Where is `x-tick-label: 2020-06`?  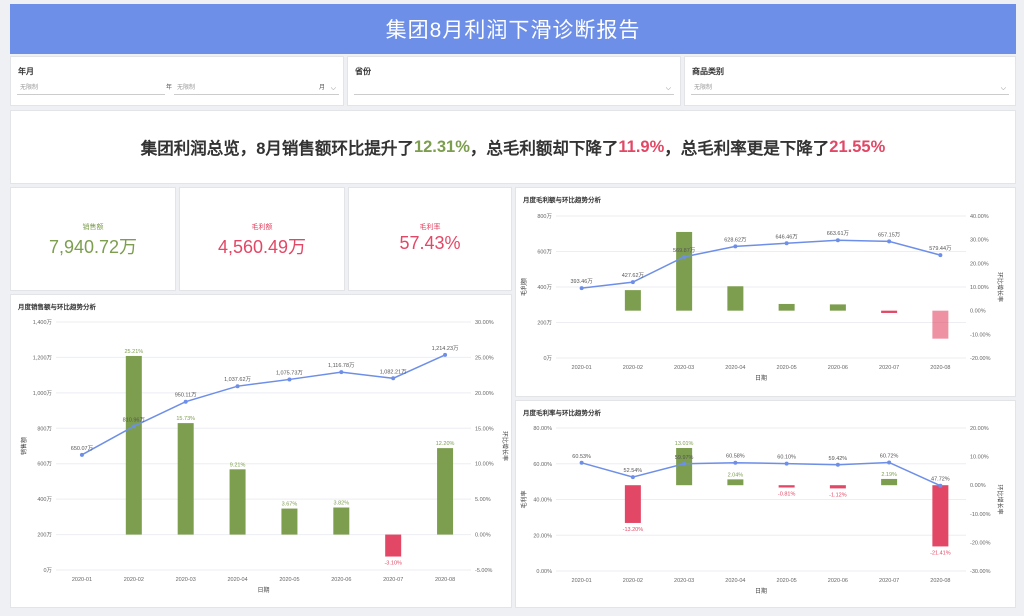 x-tick-label: 2020-06 is located at coordinates (838, 581).